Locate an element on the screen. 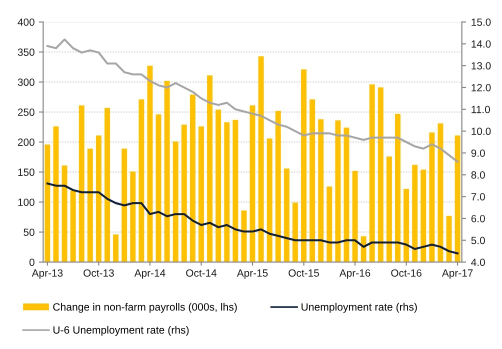 This screenshot has width=502, height=349. legend-label: U-6 Unemployment rate (rhs) is located at coordinates (121, 331).